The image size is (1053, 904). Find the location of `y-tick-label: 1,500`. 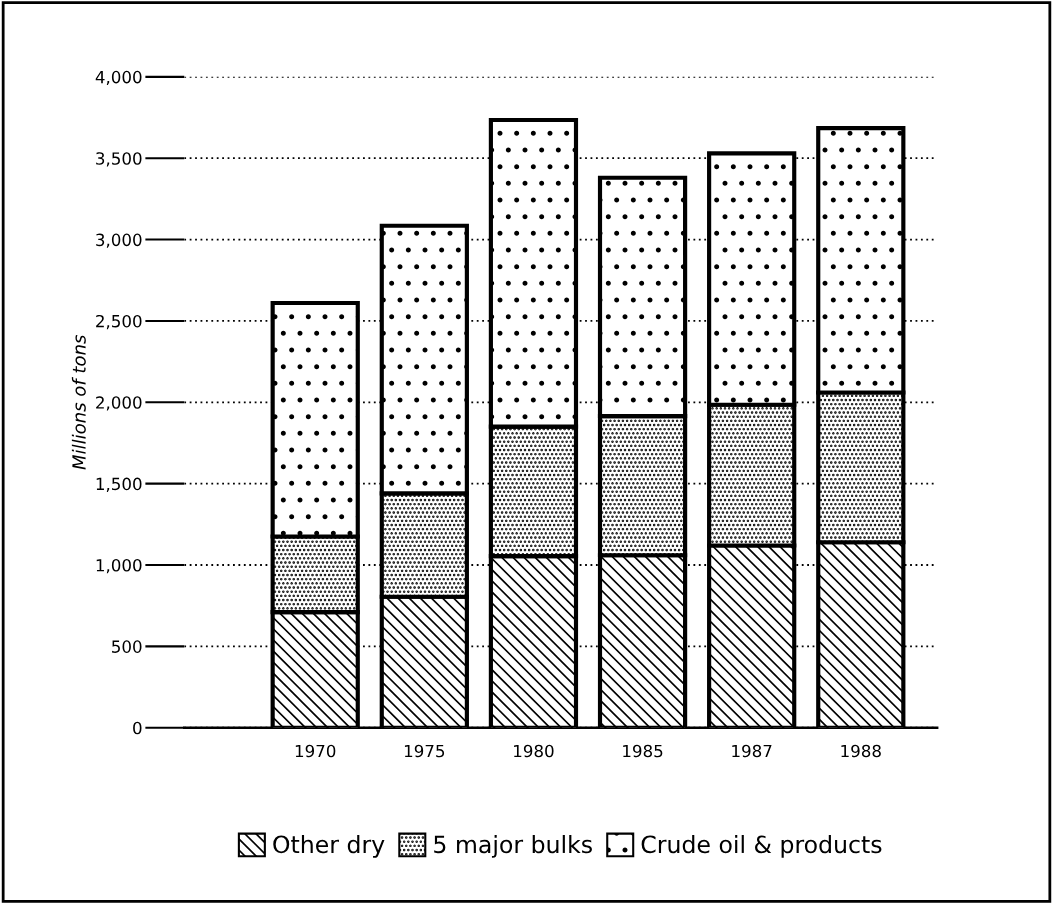

y-tick-label: 1,500 is located at coordinates (119, 484).